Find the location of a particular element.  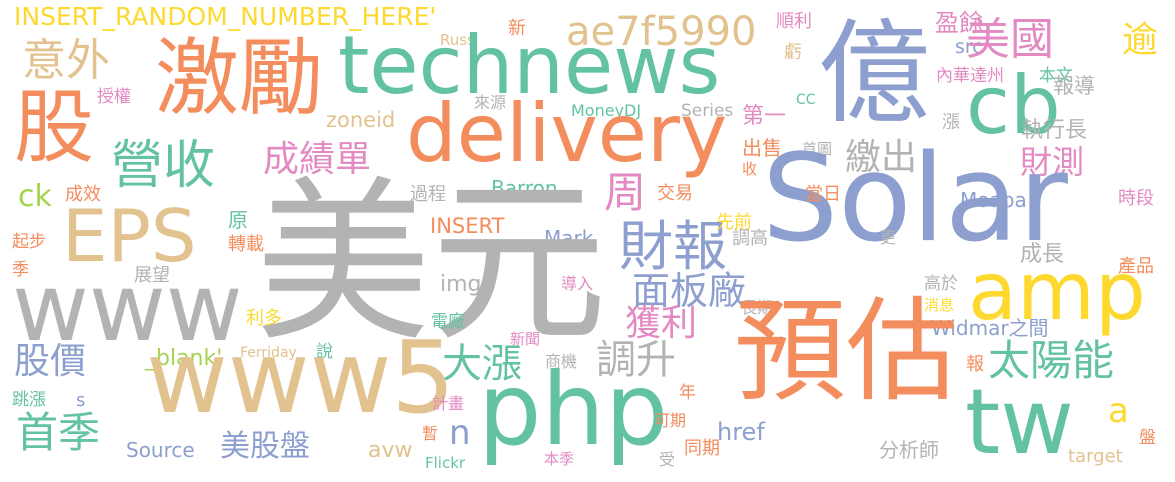

word: 產品 is located at coordinates (1136, 266).